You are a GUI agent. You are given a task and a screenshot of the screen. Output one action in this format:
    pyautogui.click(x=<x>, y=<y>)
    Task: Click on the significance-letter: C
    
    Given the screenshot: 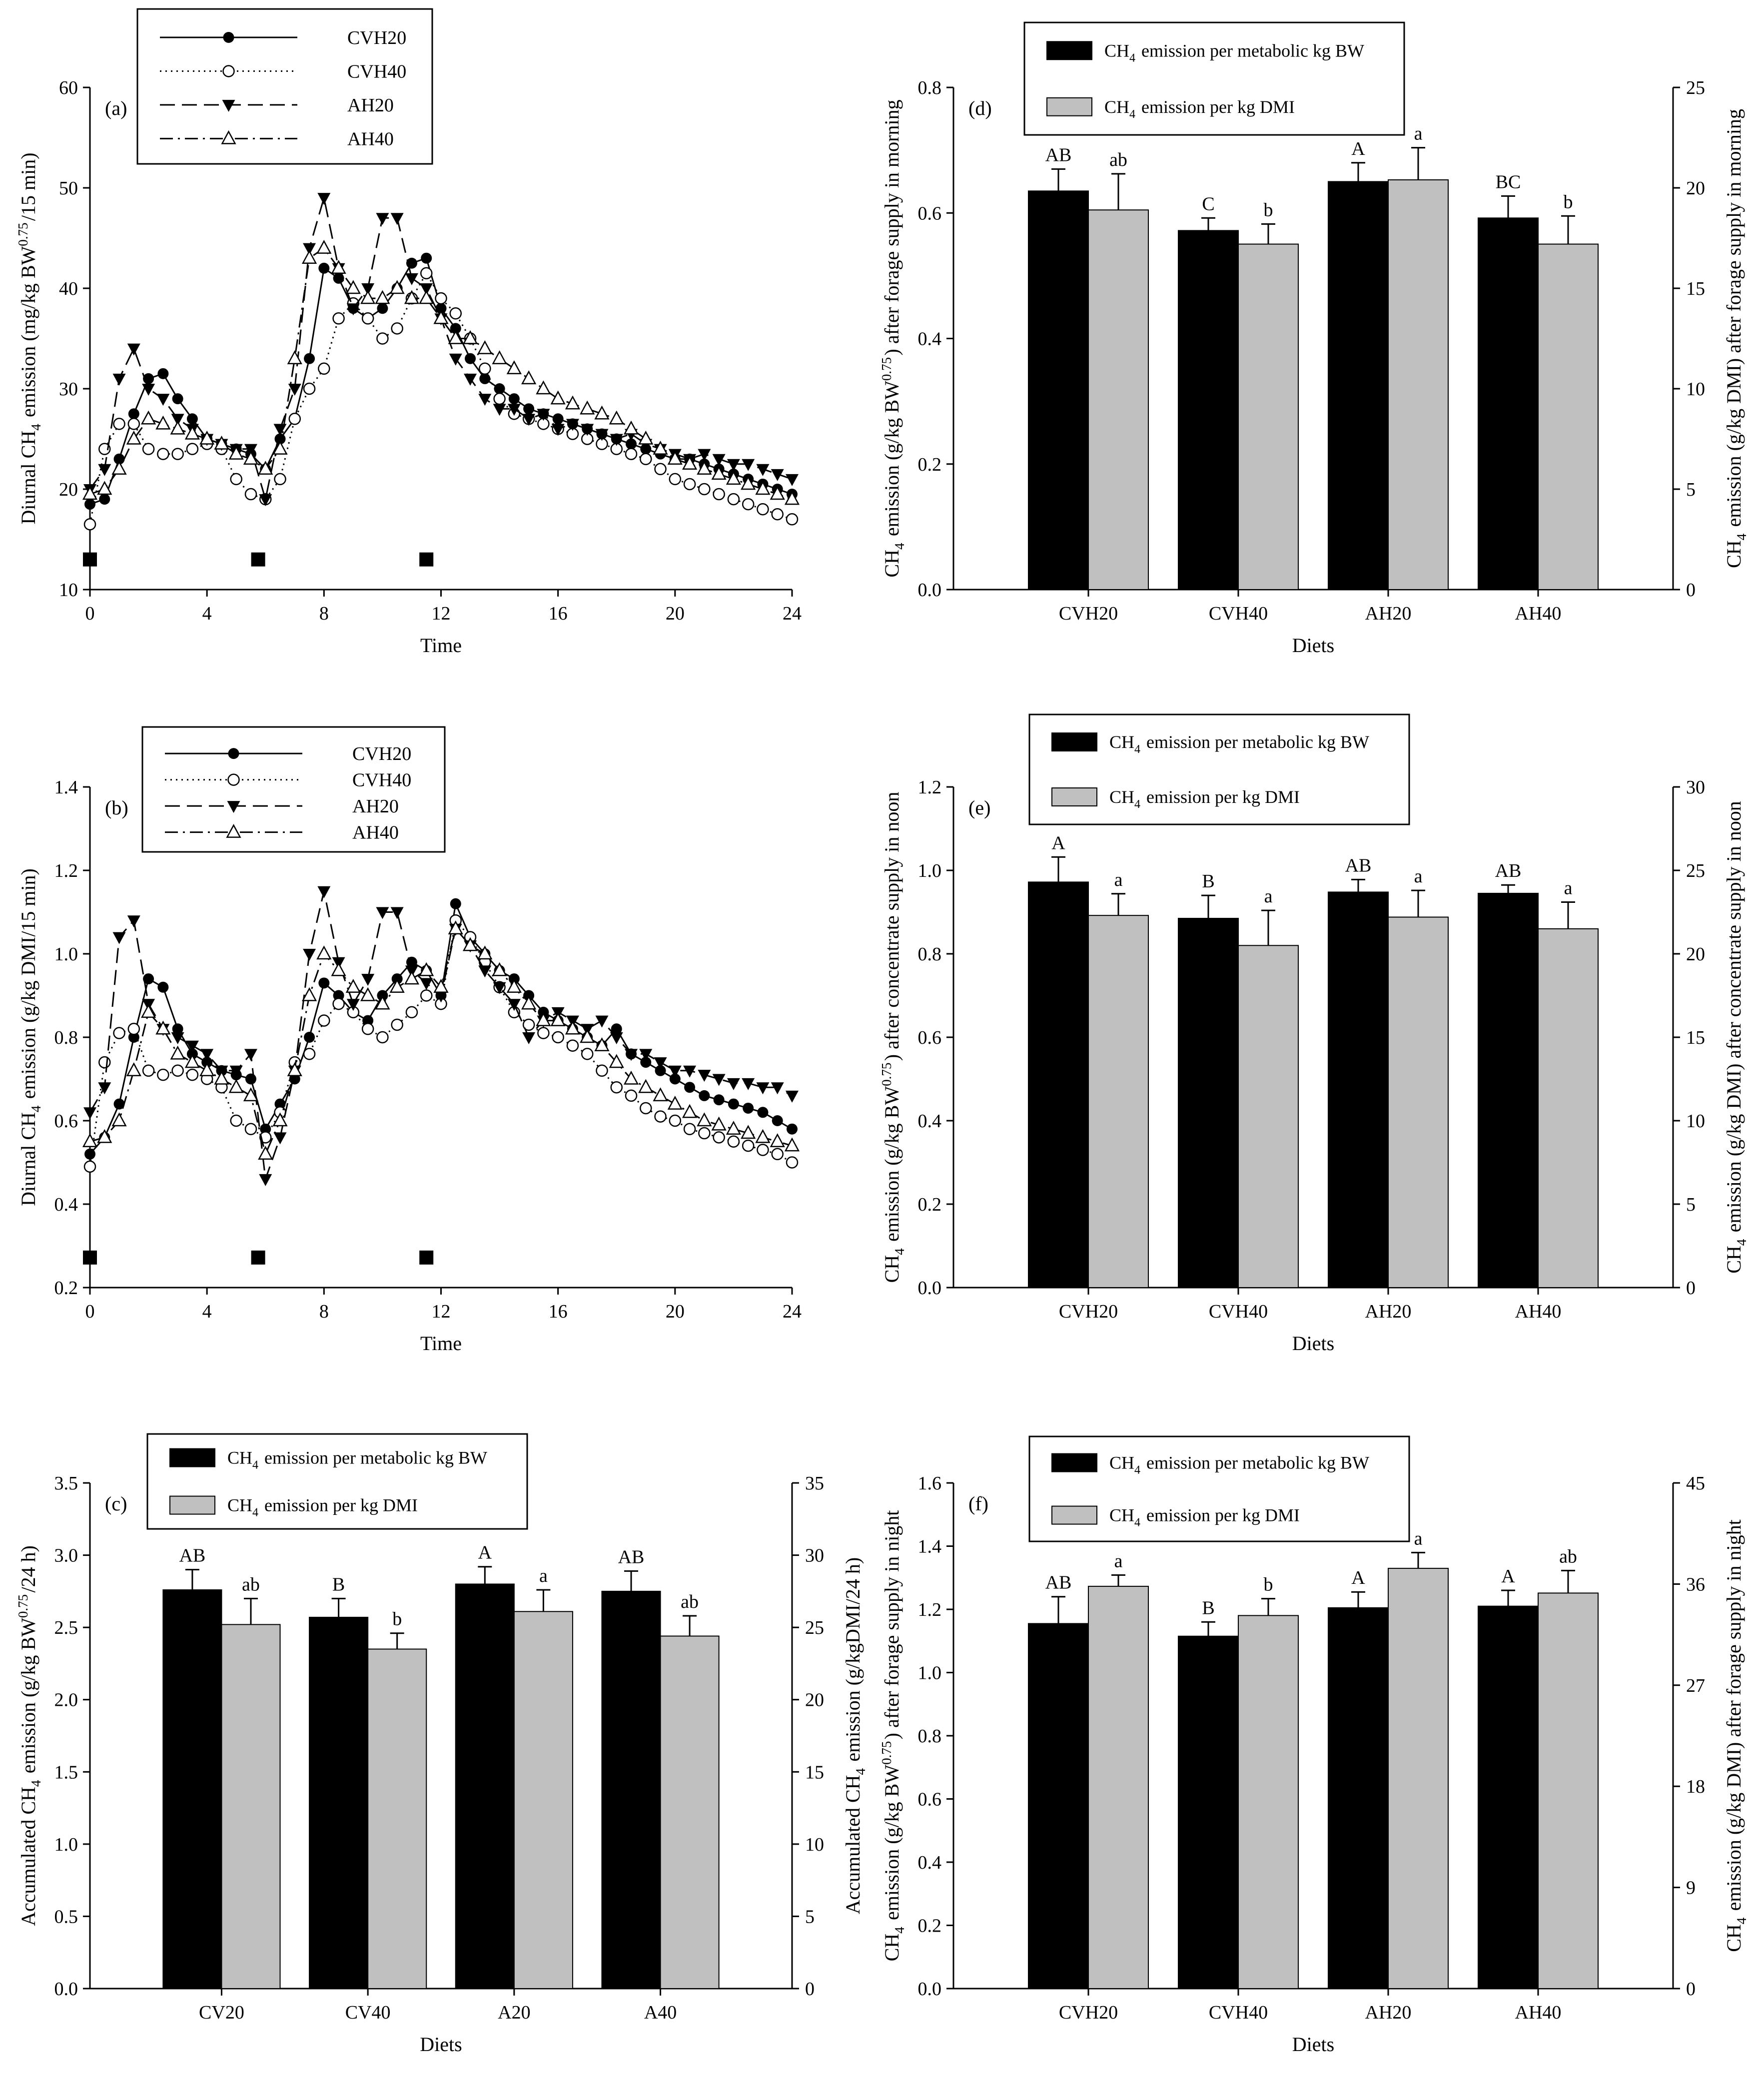 What is the action you would take?
    pyautogui.click(x=1208, y=203)
    